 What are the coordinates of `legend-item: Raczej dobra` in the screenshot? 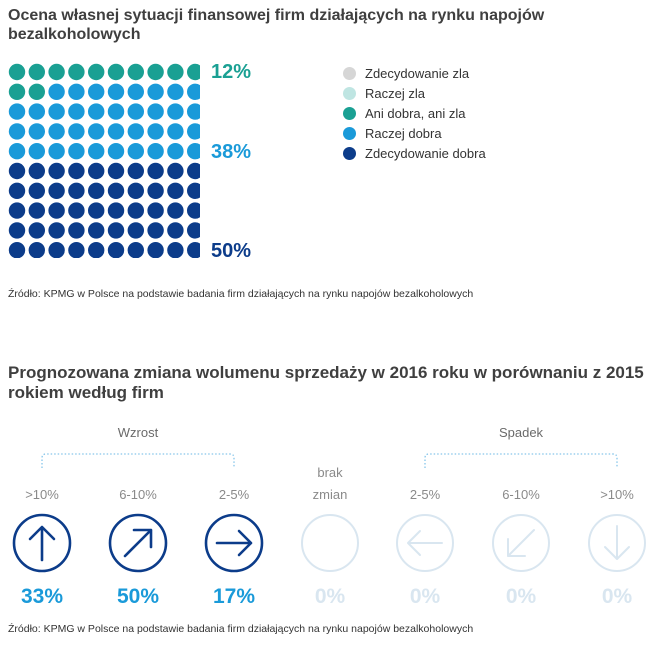 It's located at (414, 133).